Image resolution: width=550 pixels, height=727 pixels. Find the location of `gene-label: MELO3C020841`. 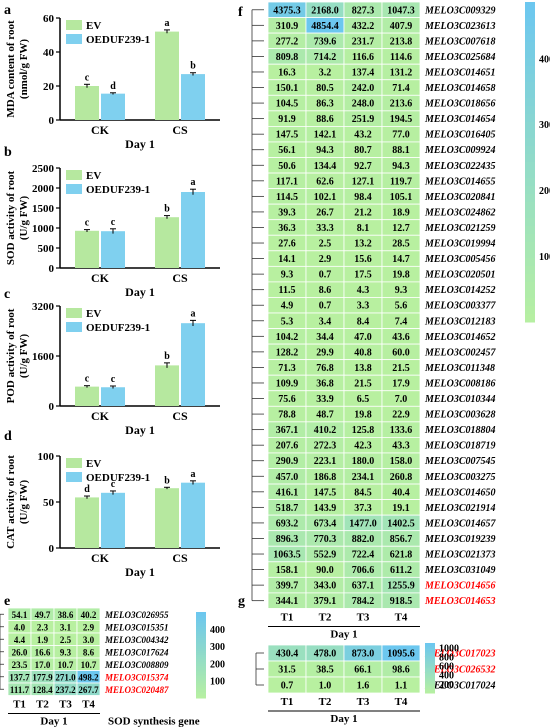

gene-label: MELO3C020841 is located at coordinates (460, 197).